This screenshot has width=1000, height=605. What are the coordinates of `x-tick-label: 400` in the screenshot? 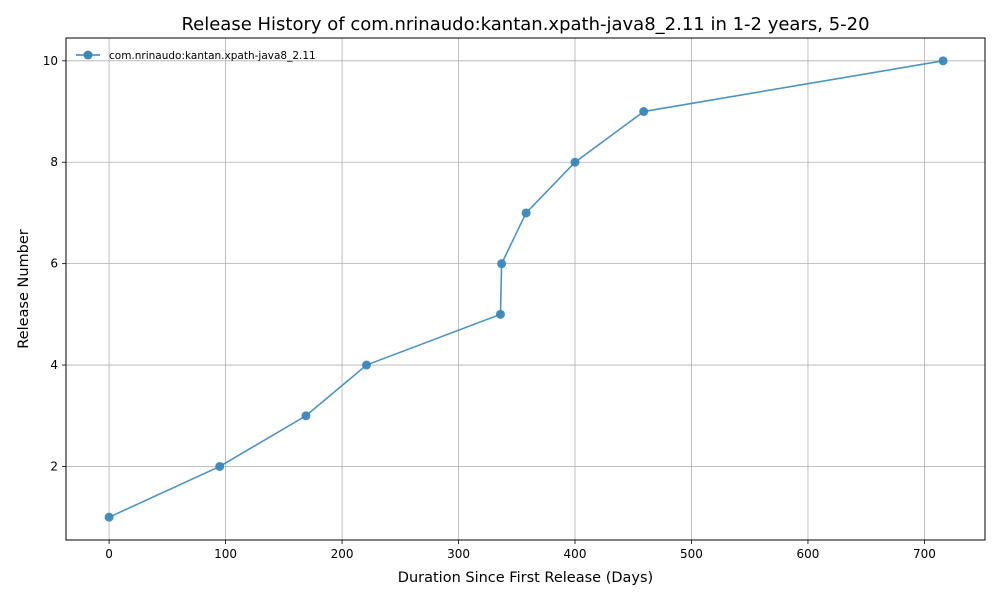 It's located at (575, 554).